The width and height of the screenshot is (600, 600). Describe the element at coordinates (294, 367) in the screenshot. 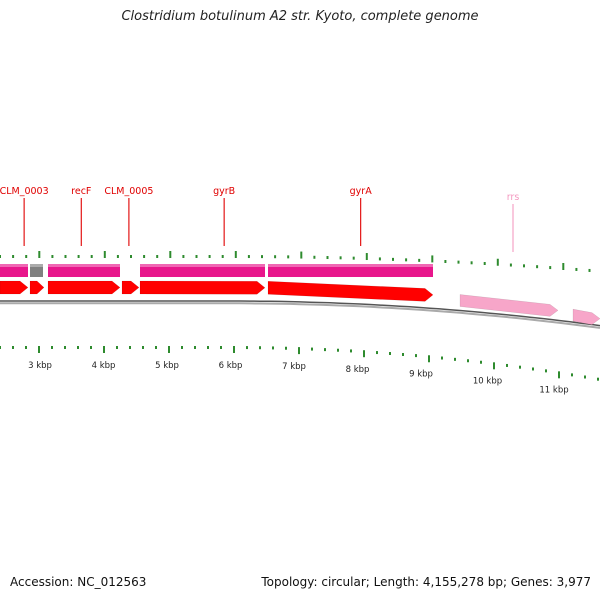

I see `kbp-tick-label: 7 kbp` at that location.